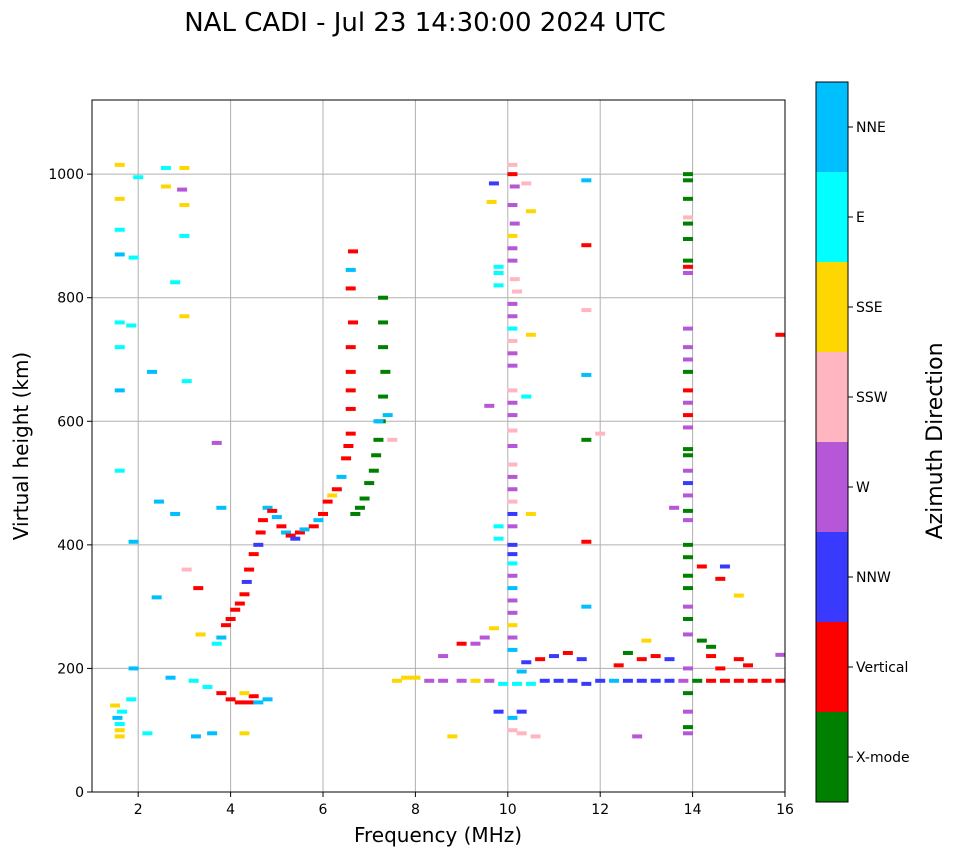 The width and height of the screenshot is (958, 857). I want to click on colorbar-label: E, so click(860, 218).